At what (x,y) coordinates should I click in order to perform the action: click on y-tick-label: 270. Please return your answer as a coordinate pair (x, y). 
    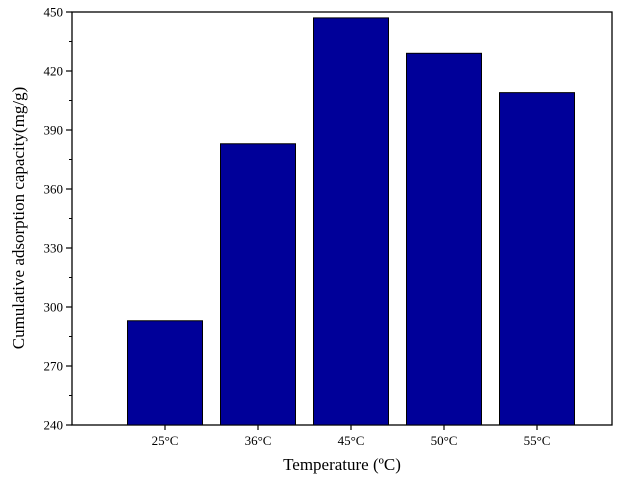
    Looking at the image, I should click on (54, 366).